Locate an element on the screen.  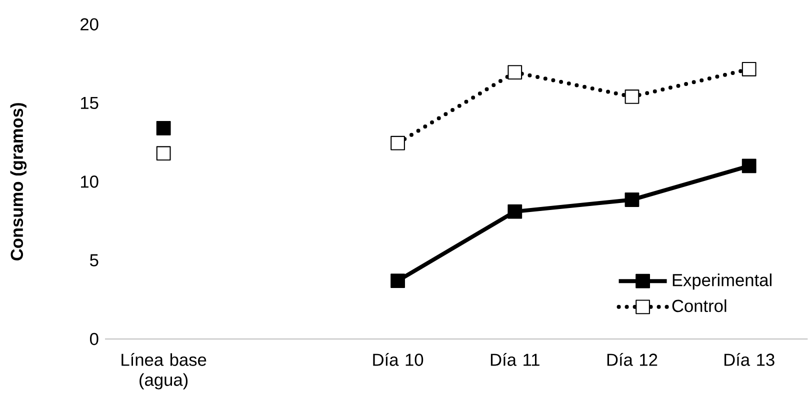
y-tick-label: 20 is located at coordinates (89, 24).